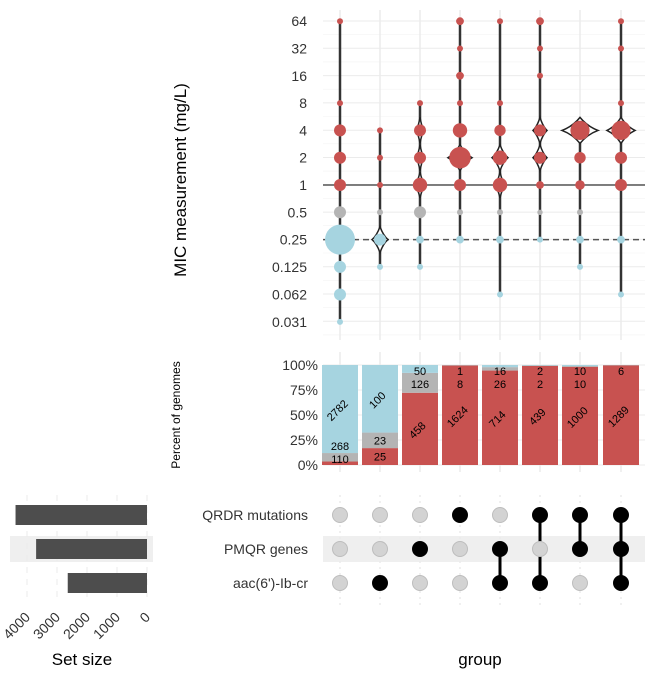 The image size is (651, 682). I want to click on bar-y-tick-label: 75%, so click(304, 390).